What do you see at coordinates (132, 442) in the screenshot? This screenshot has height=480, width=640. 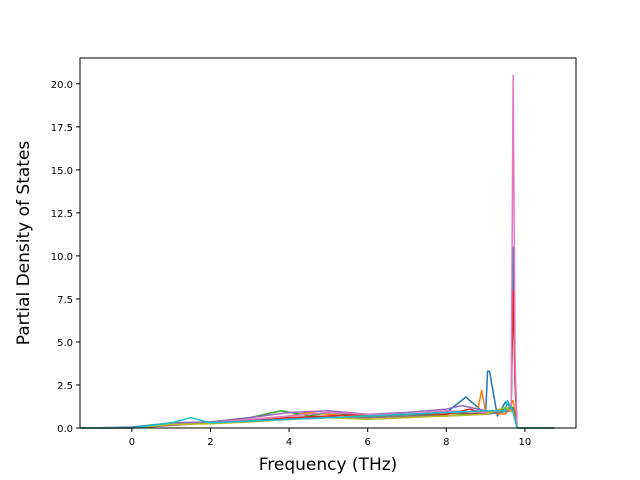 I see `x-tick-label: 0` at bounding box center [132, 442].